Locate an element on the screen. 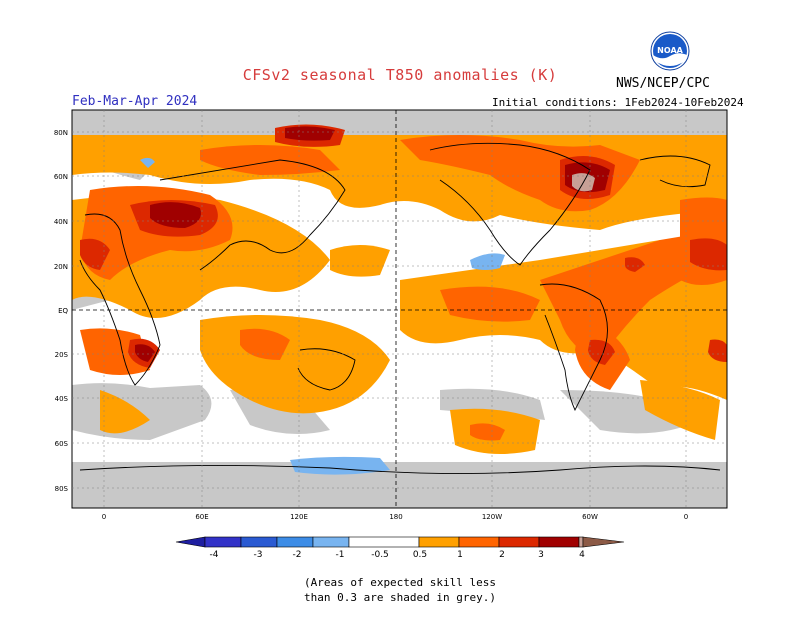  lon-label: 60E is located at coordinates (201, 517).